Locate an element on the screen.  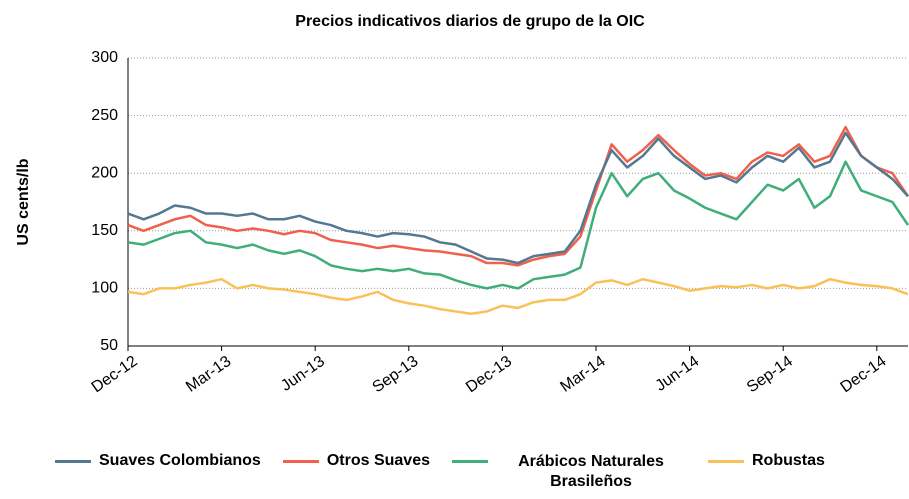
legend-label: Arábicos Naturales Brasileños is located at coordinates (591, 471).